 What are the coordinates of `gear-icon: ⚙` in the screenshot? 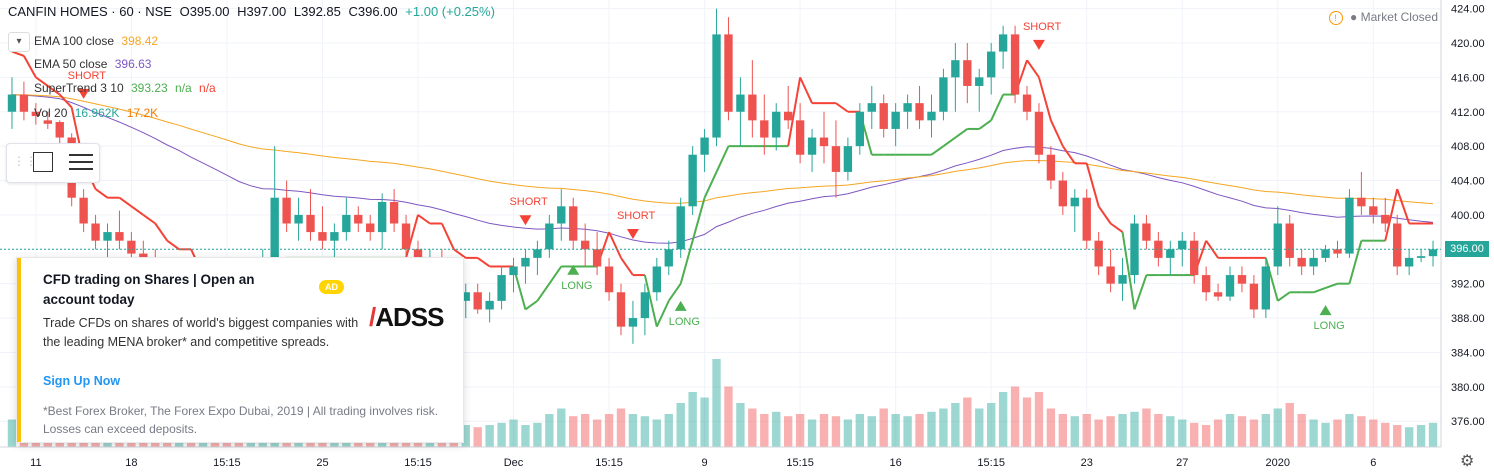 It's located at (1467, 461).